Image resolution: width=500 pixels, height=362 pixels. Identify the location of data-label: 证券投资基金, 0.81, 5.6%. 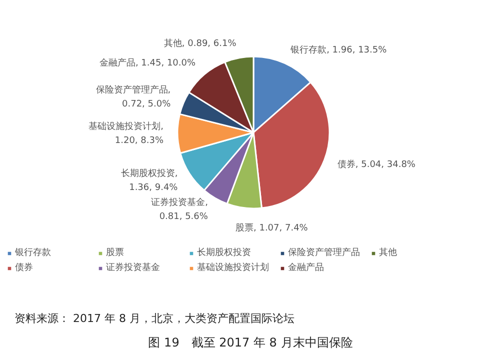
(179, 209).